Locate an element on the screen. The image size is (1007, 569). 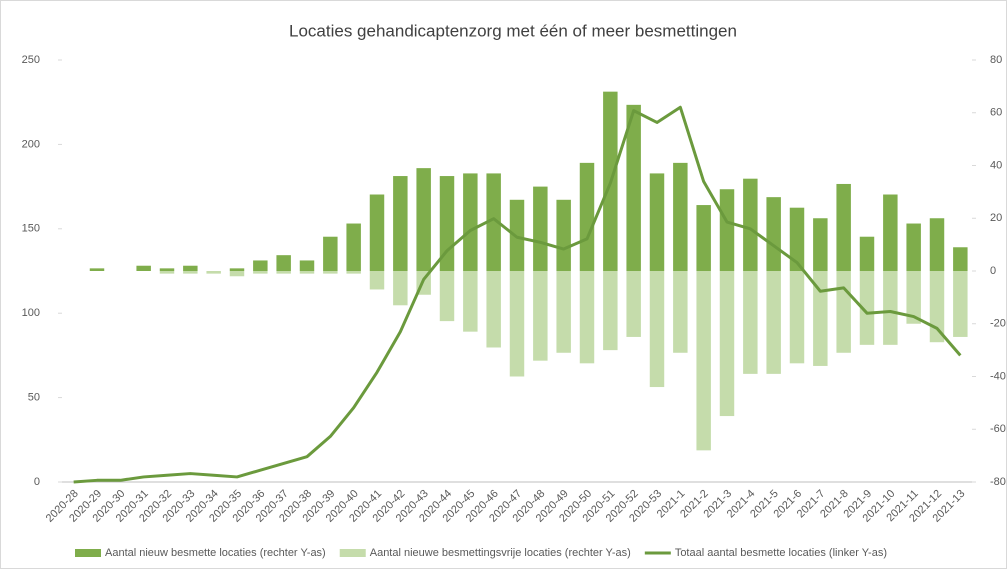
y-tick-label: 250 is located at coordinates (31, 60).